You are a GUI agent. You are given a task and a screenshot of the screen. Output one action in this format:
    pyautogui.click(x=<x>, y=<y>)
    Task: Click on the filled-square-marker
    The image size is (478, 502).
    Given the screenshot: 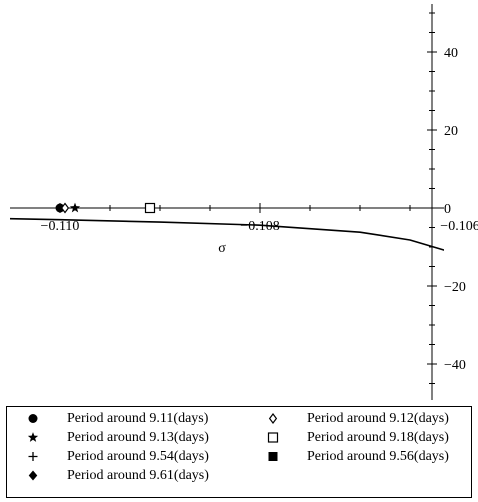 What is the action you would take?
    pyautogui.click(x=273, y=456)
    